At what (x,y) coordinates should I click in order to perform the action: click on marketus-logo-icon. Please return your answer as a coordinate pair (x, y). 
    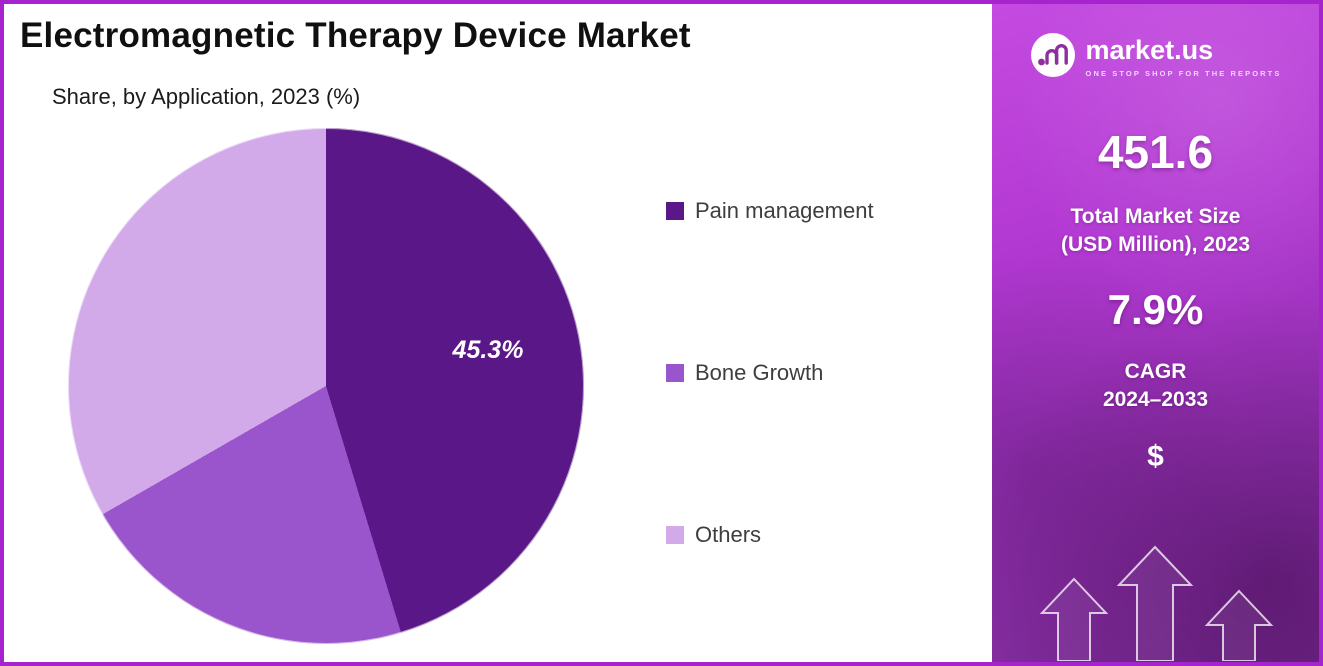
    Looking at the image, I should click on (1053, 57).